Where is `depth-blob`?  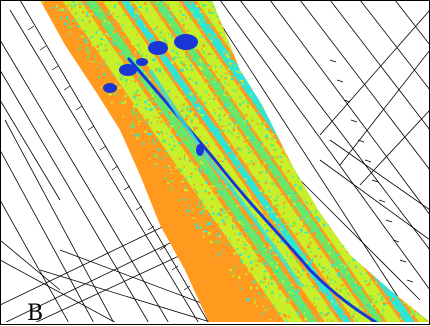 depth-blob is located at coordinates (186, 42).